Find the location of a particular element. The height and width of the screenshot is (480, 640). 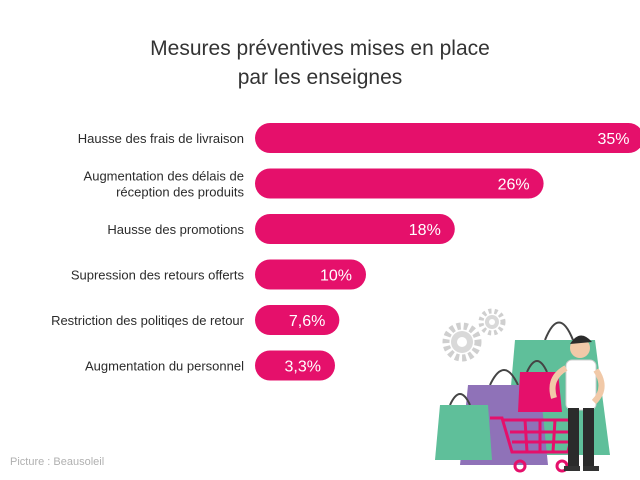

category-label: réception des produits is located at coordinates (180, 192).